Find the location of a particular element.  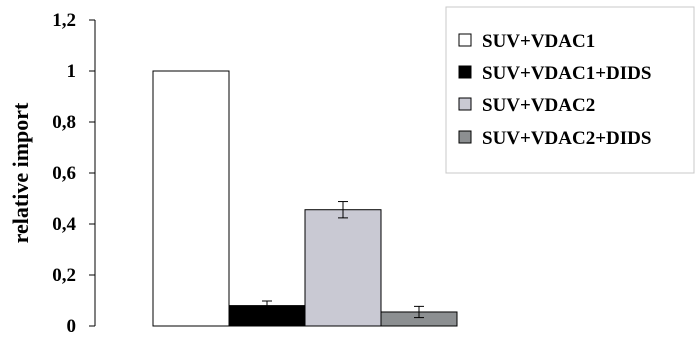

legend-label-4: SUV+VDAC2+DIDS is located at coordinates (566, 138).